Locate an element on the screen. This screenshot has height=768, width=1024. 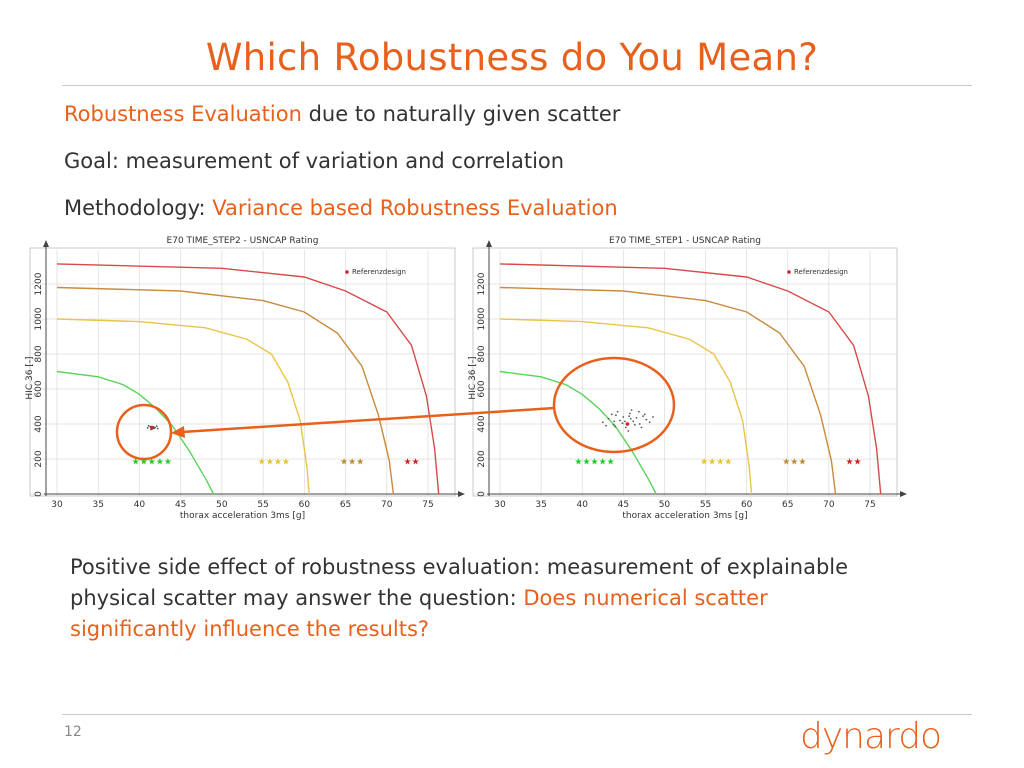
chart-title: E70 TIME_STEP2 - USNCAP Rating is located at coordinates (243, 241).